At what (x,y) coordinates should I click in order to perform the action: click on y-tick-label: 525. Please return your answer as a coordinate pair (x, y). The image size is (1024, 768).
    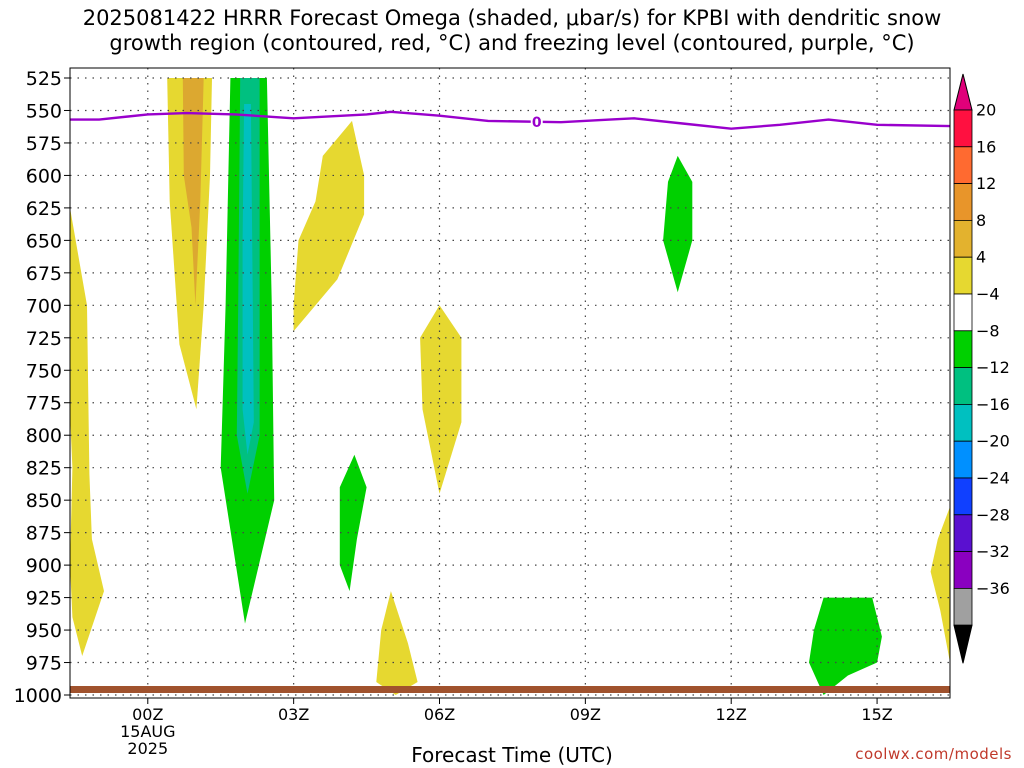
    Looking at the image, I should click on (44, 79).